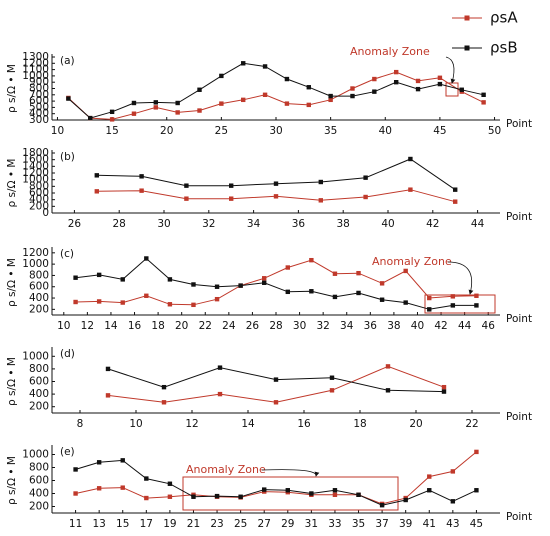 The height and width of the screenshot is (536, 550). I want to click on y-tick-label: 1300, so click(35, 57).